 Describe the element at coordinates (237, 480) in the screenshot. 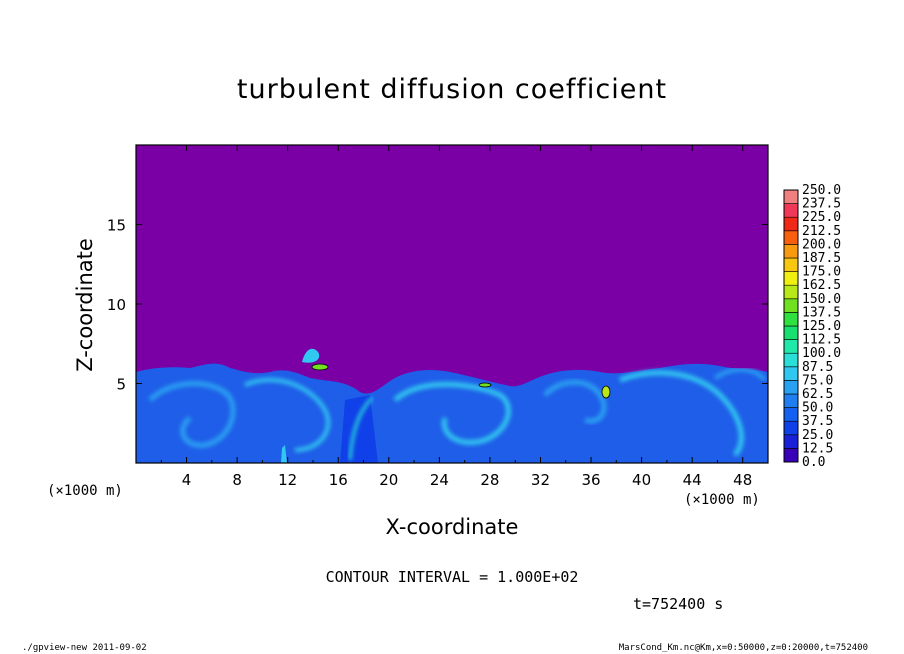

I see `x-tick-label: 8` at that location.